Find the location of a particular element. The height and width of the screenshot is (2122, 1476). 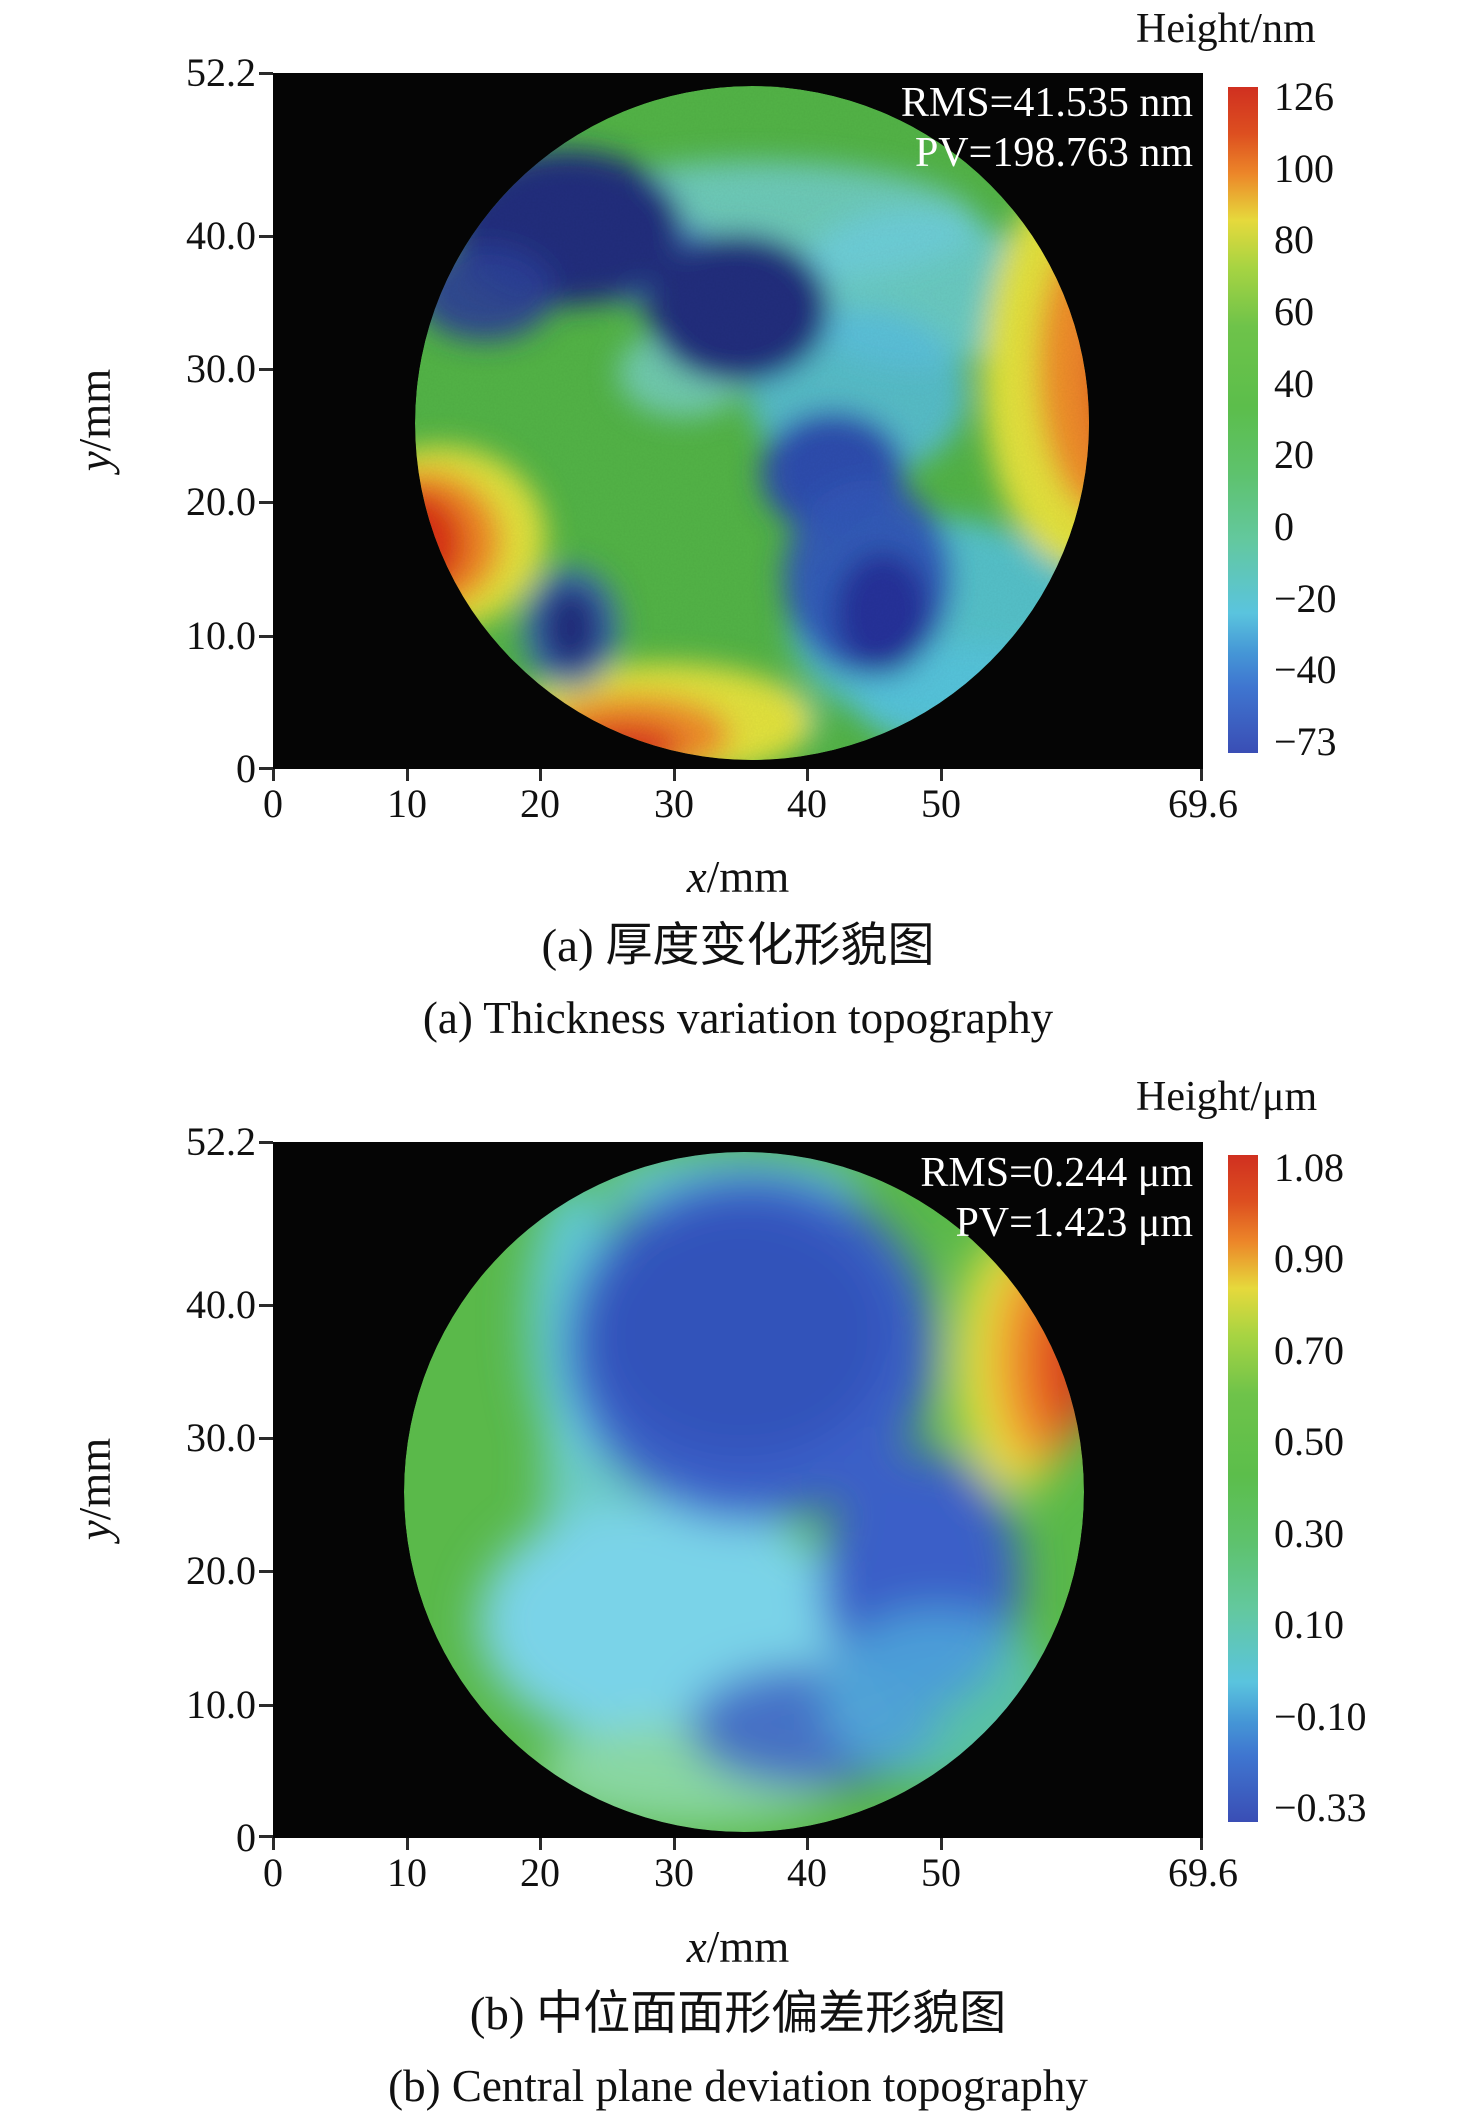

colorbar-tick-label: 40 is located at coordinates (1294, 383).